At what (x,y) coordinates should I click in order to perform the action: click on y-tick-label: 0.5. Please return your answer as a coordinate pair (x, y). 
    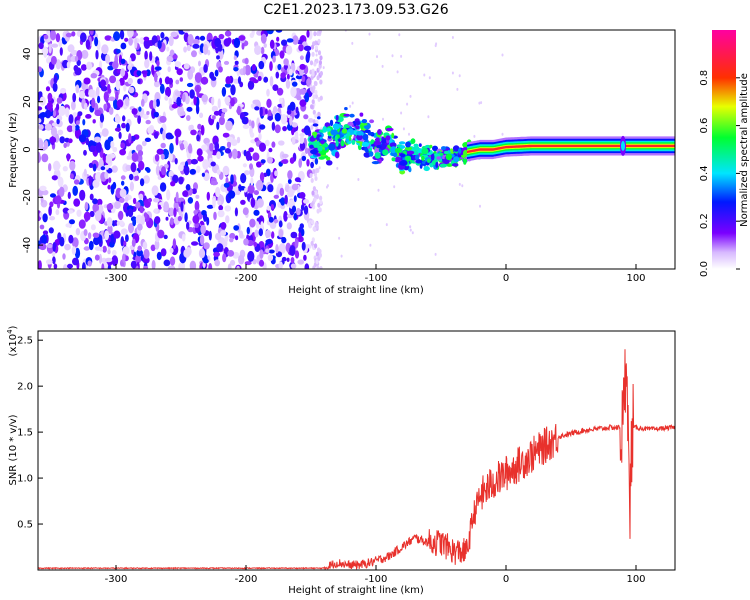
    Looking at the image, I should click on (25, 525).